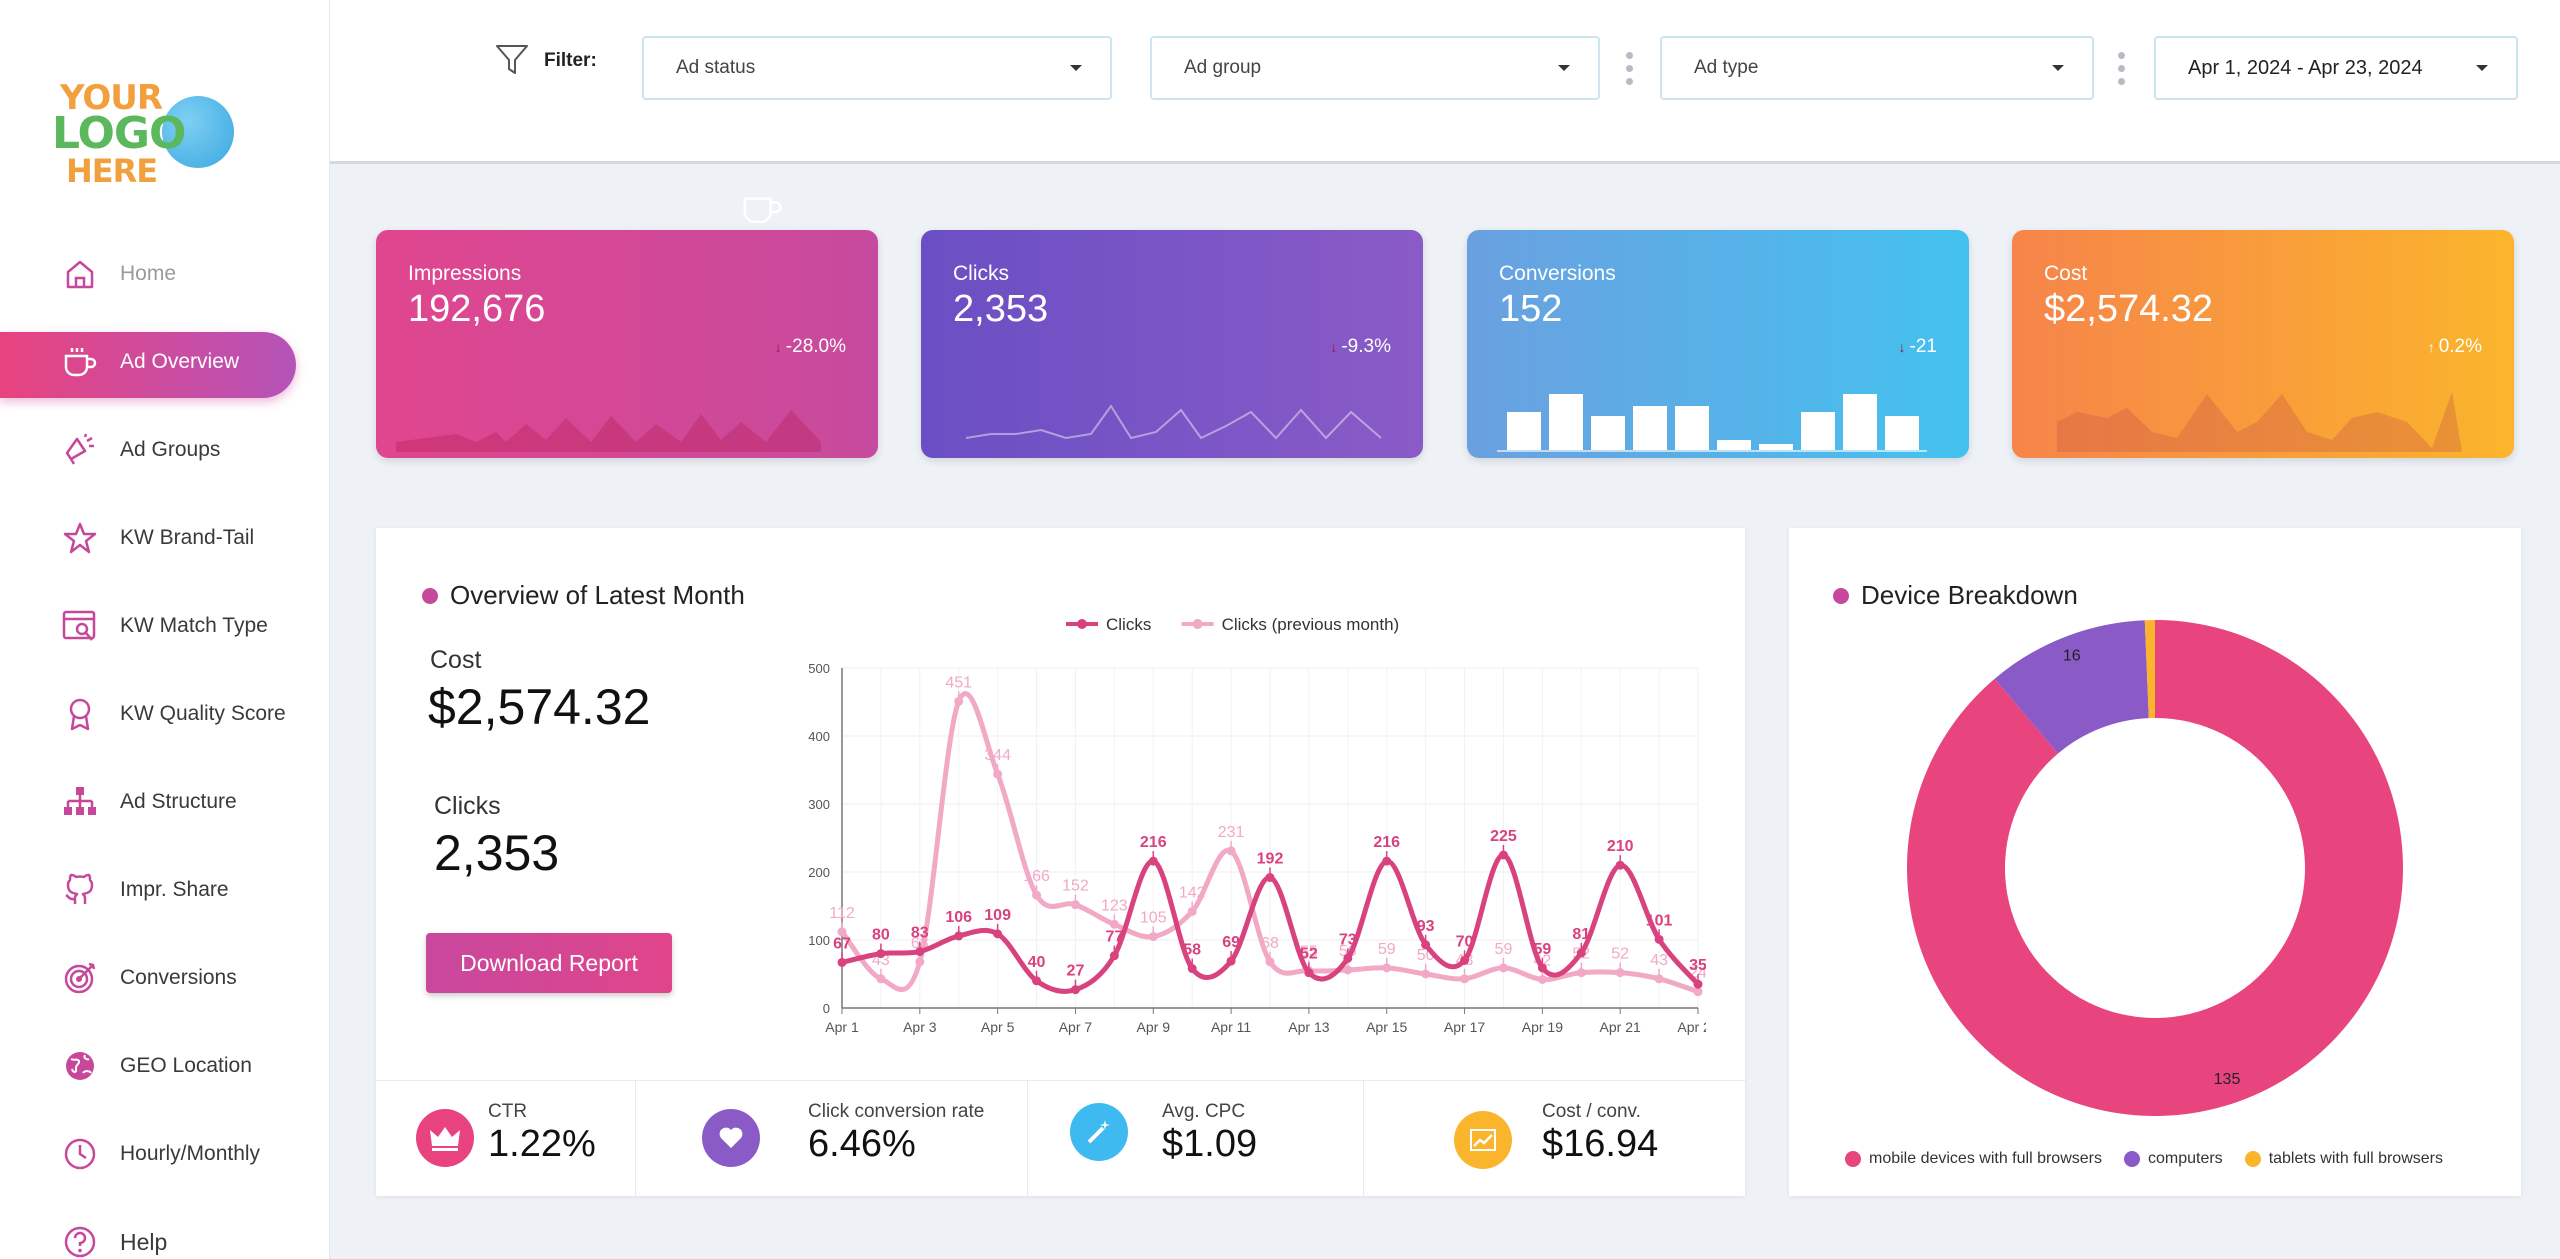 This screenshot has width=2560, height=1259. Describe the element at coordinates (1192, 950) in the screenshot. I see `data-label: 58` at that location.